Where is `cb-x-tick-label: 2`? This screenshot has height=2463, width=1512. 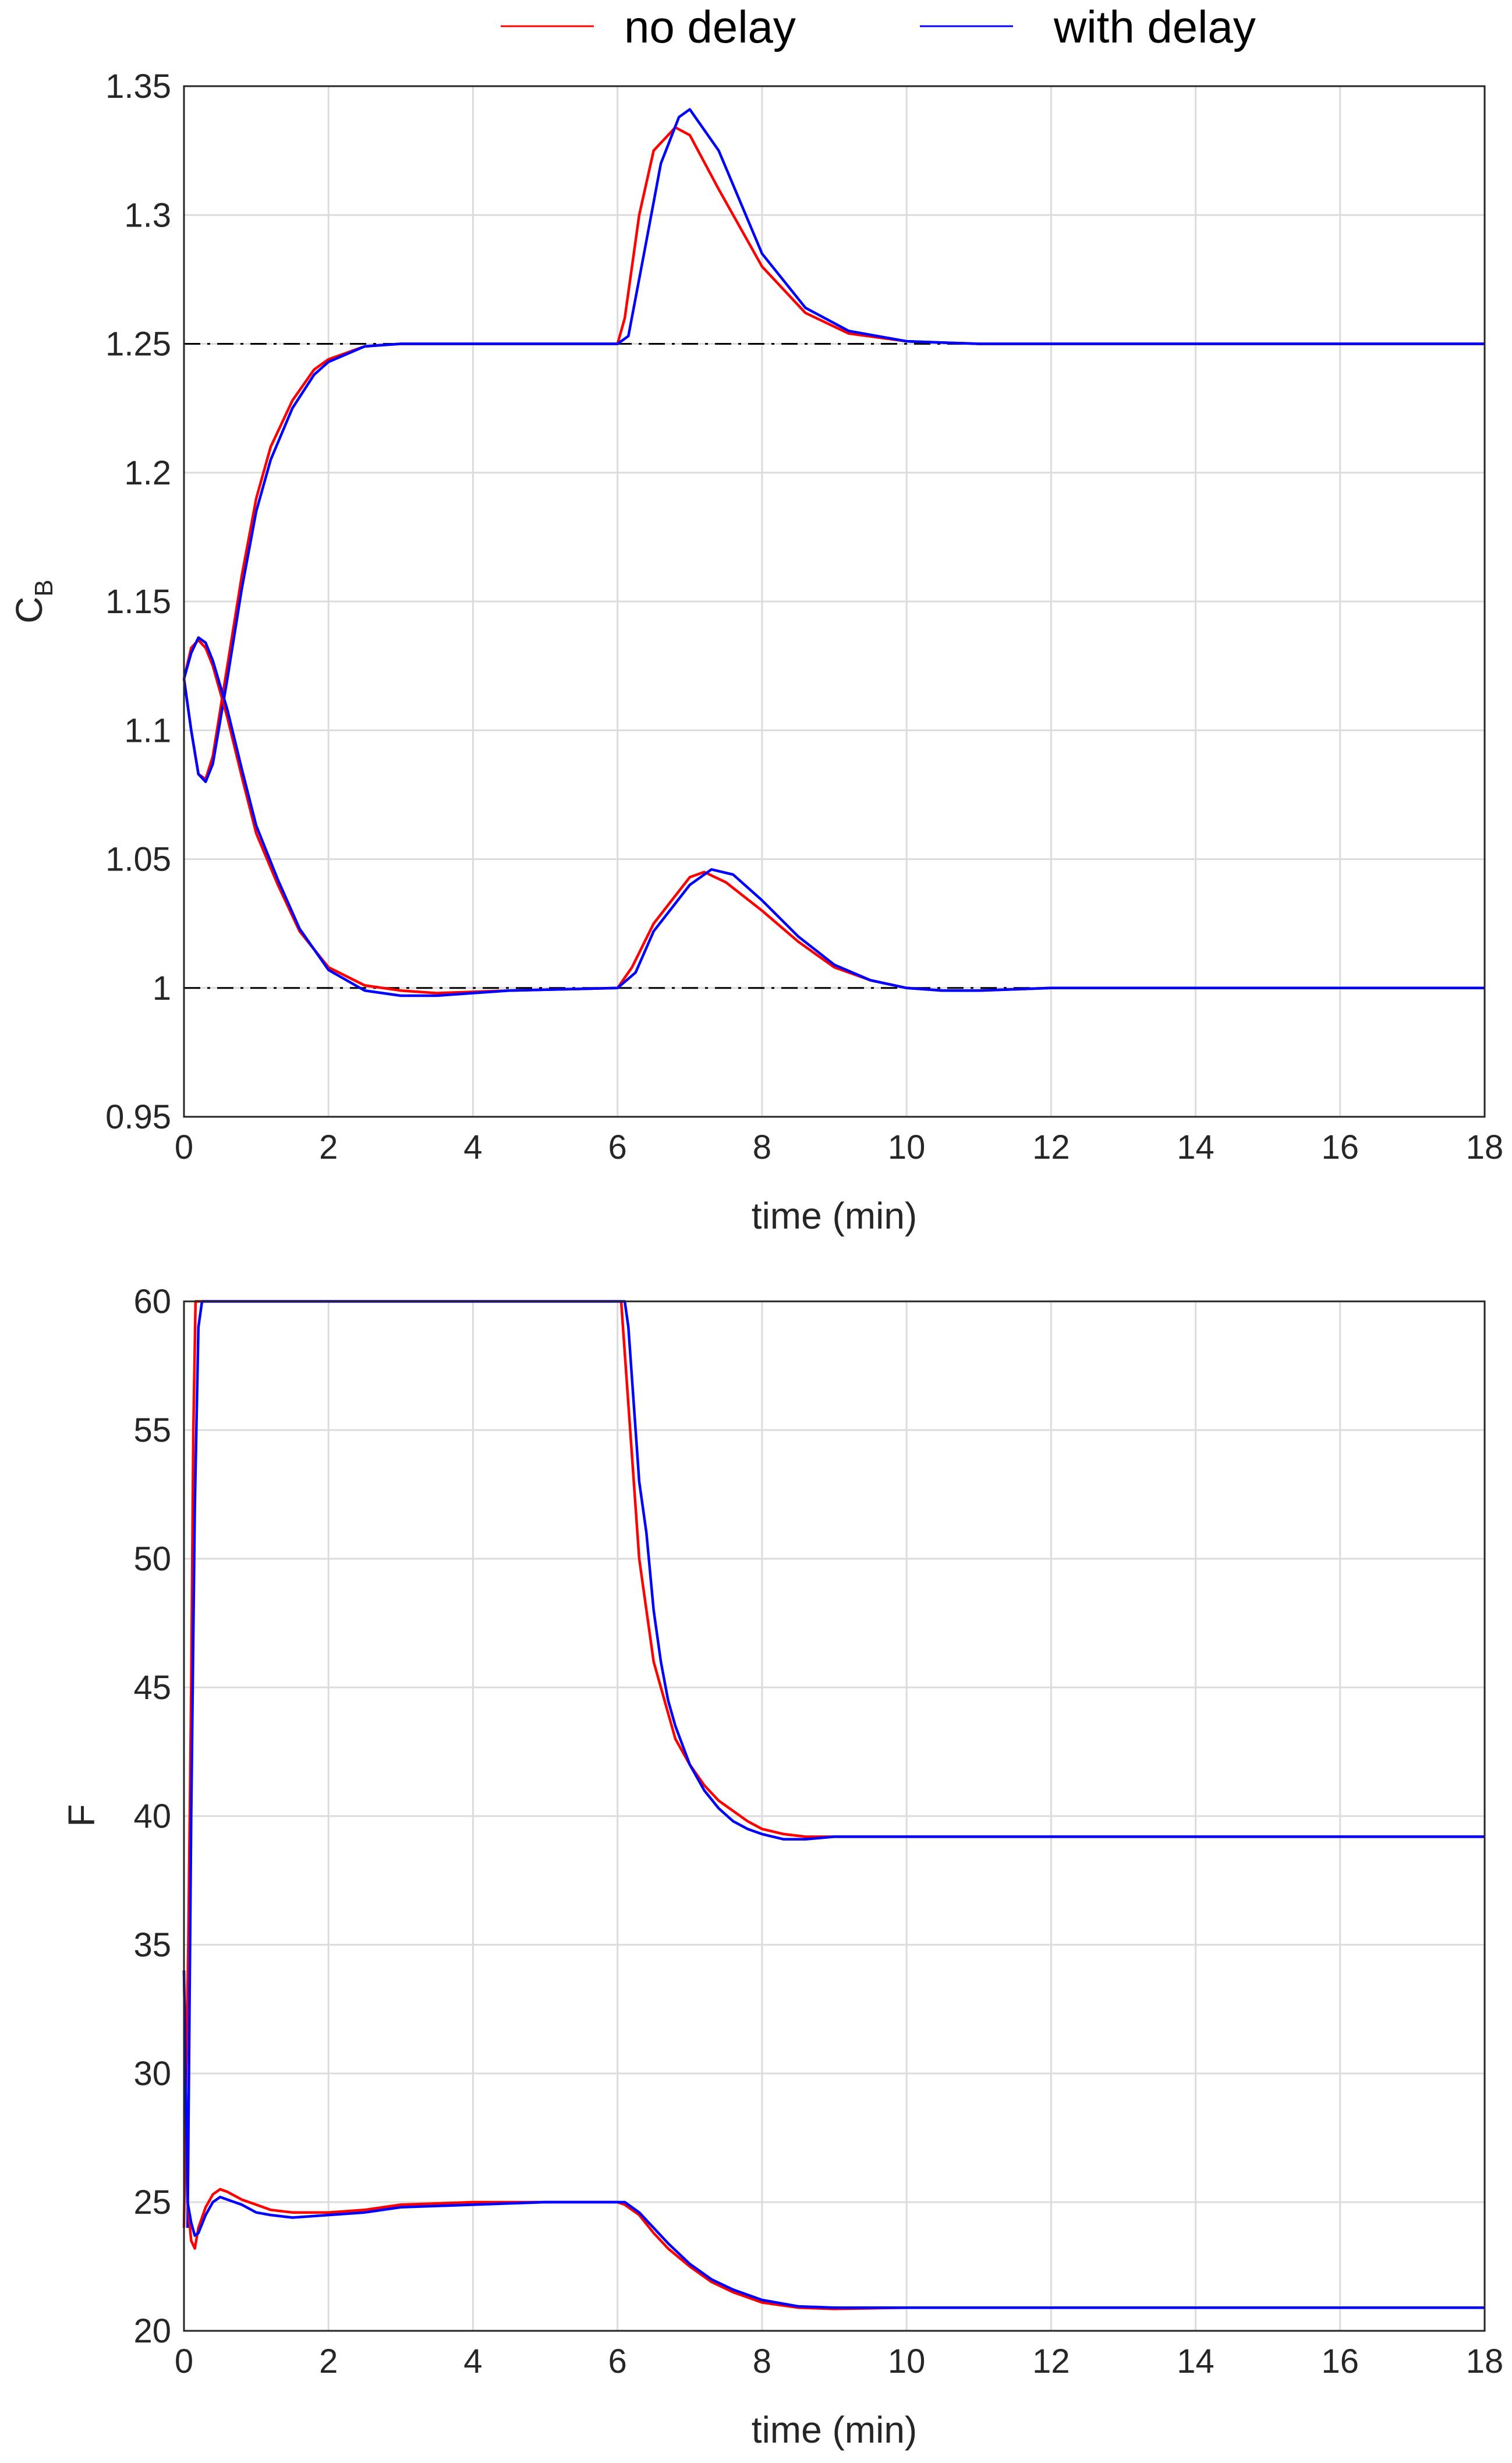
cb-x-tick-label: 2 is located at coordinates (328, 1147).